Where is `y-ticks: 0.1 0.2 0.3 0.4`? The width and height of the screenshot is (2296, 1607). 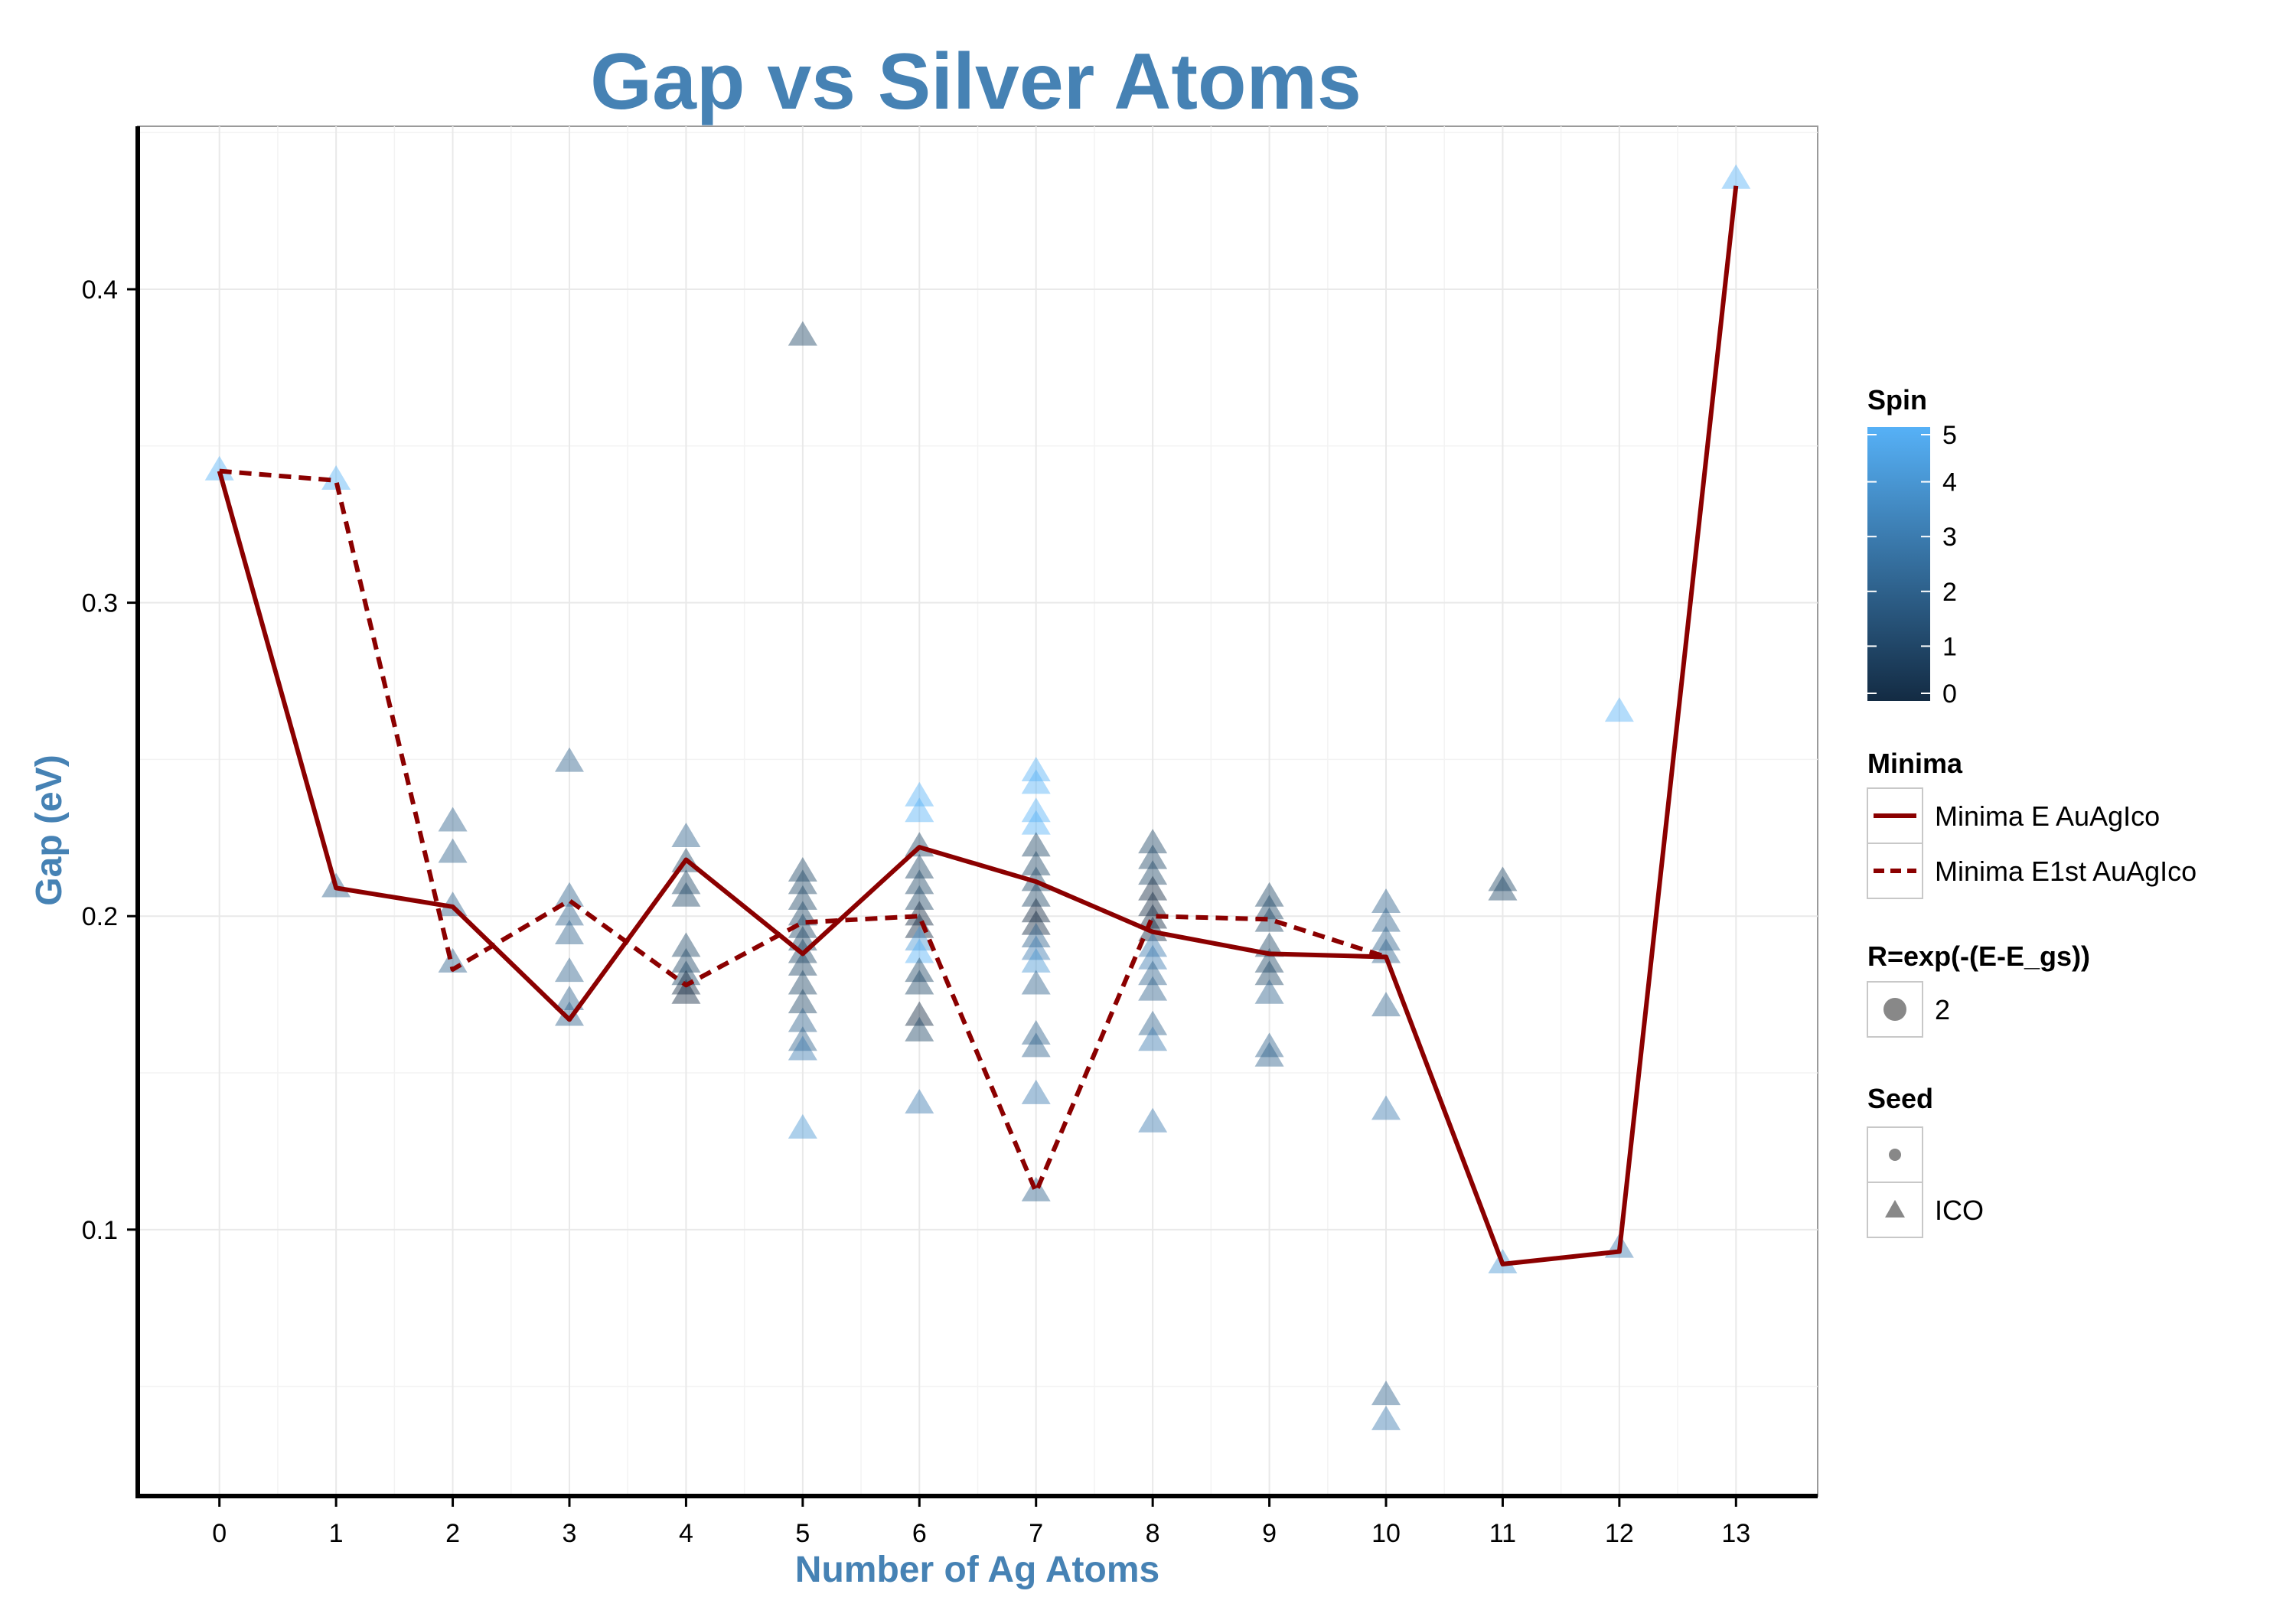
y-ticks: 0.1 0.2 0.3 0.4 is located at coordinates (110, 760).